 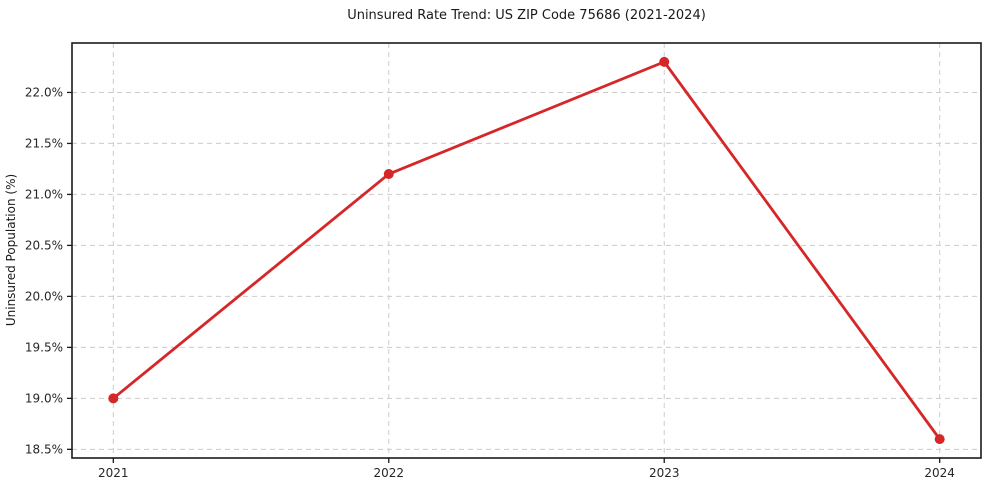 What do you see at coordinates (113, 473) in the screenshot?
I see `x-tick-label: 2021` at bounding box center [113, 473].